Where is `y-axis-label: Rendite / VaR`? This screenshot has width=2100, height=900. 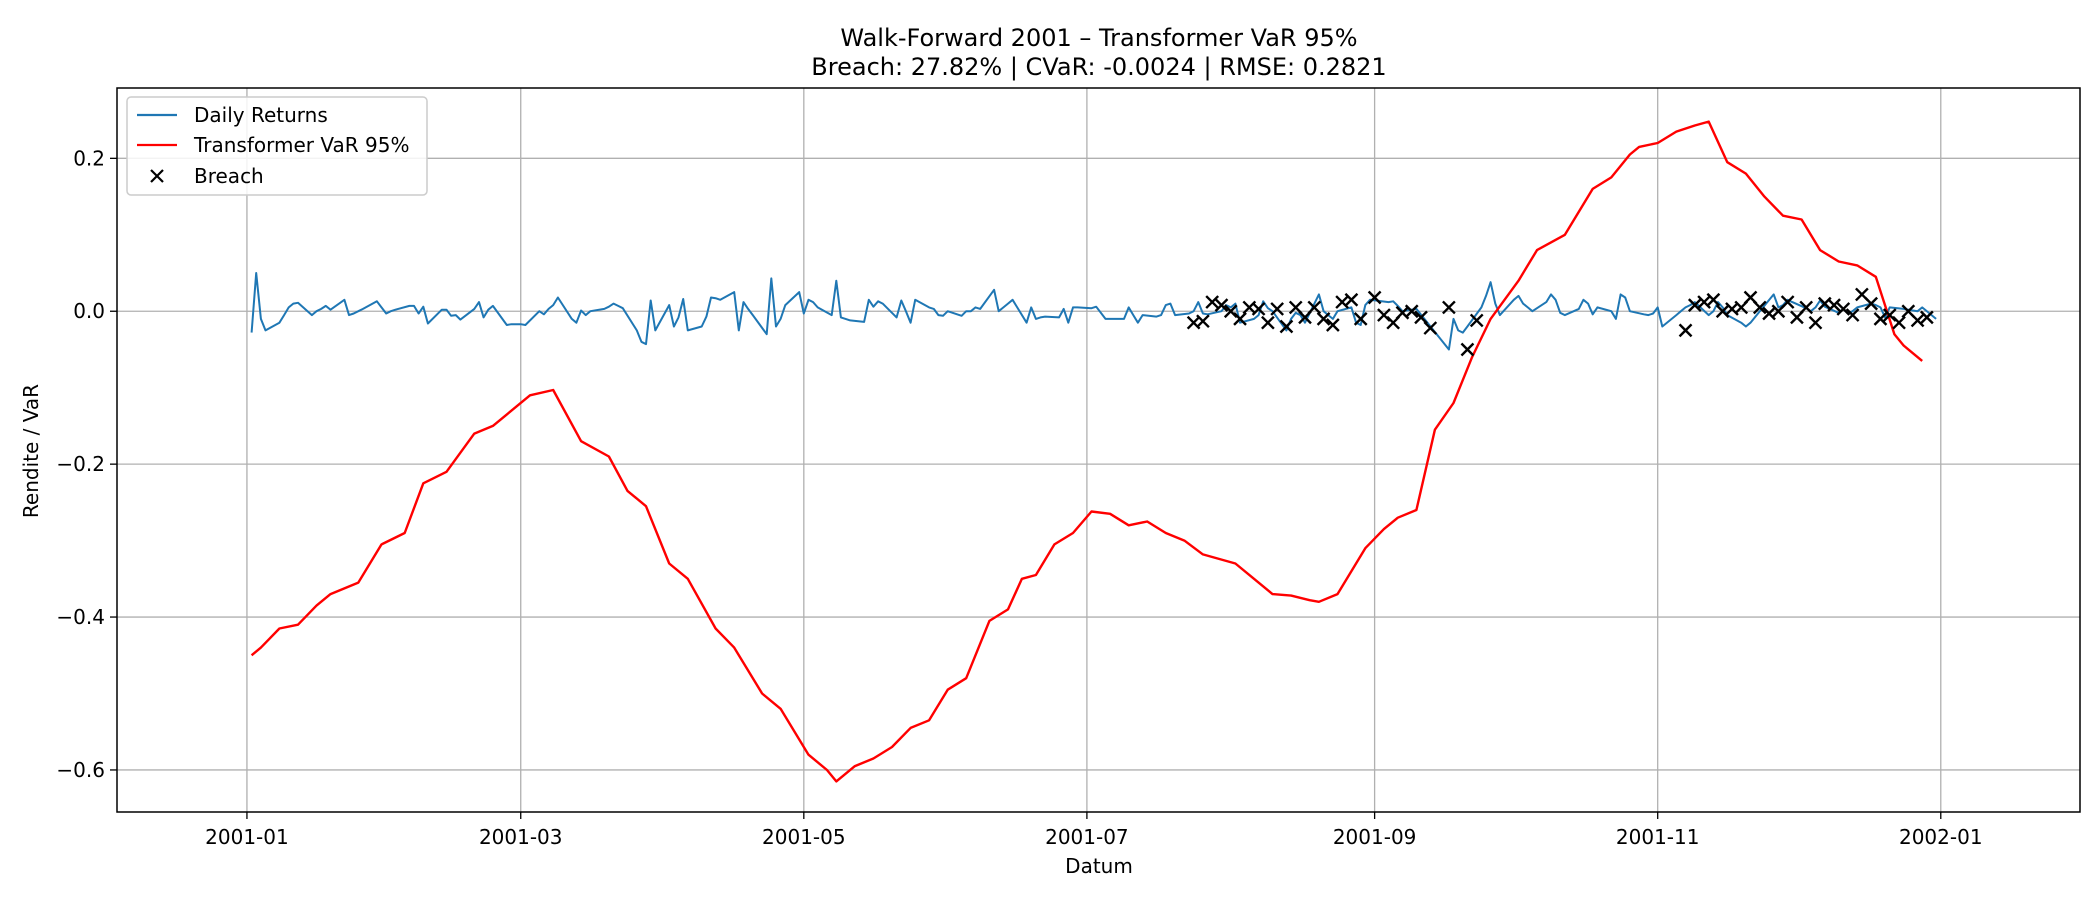
y-axis-label: Rendite / VaR is located at coordinates (31, 451).